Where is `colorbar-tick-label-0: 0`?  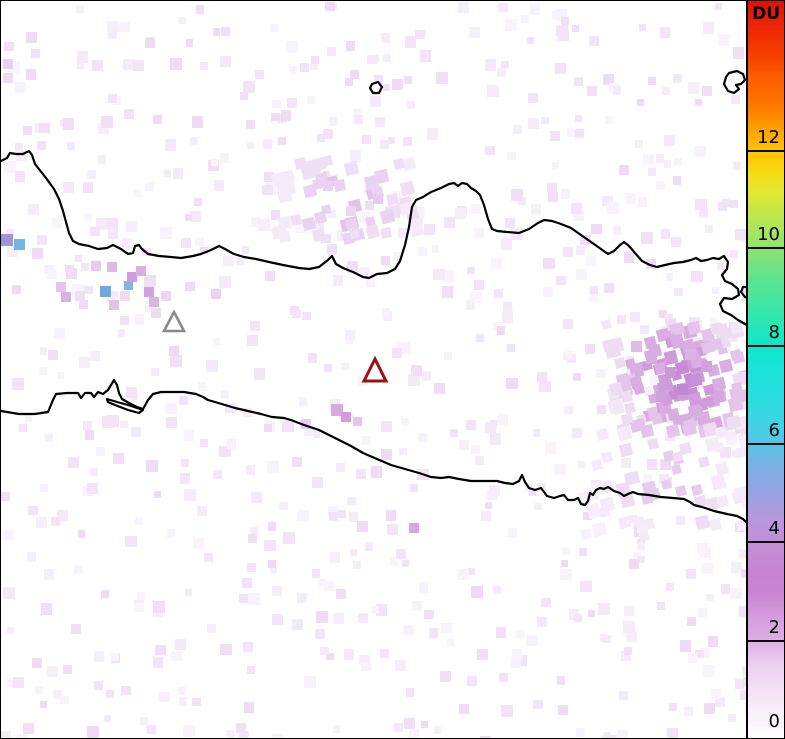
colorbar-tick-label-0: 0 is located at coordinates (774, 721).